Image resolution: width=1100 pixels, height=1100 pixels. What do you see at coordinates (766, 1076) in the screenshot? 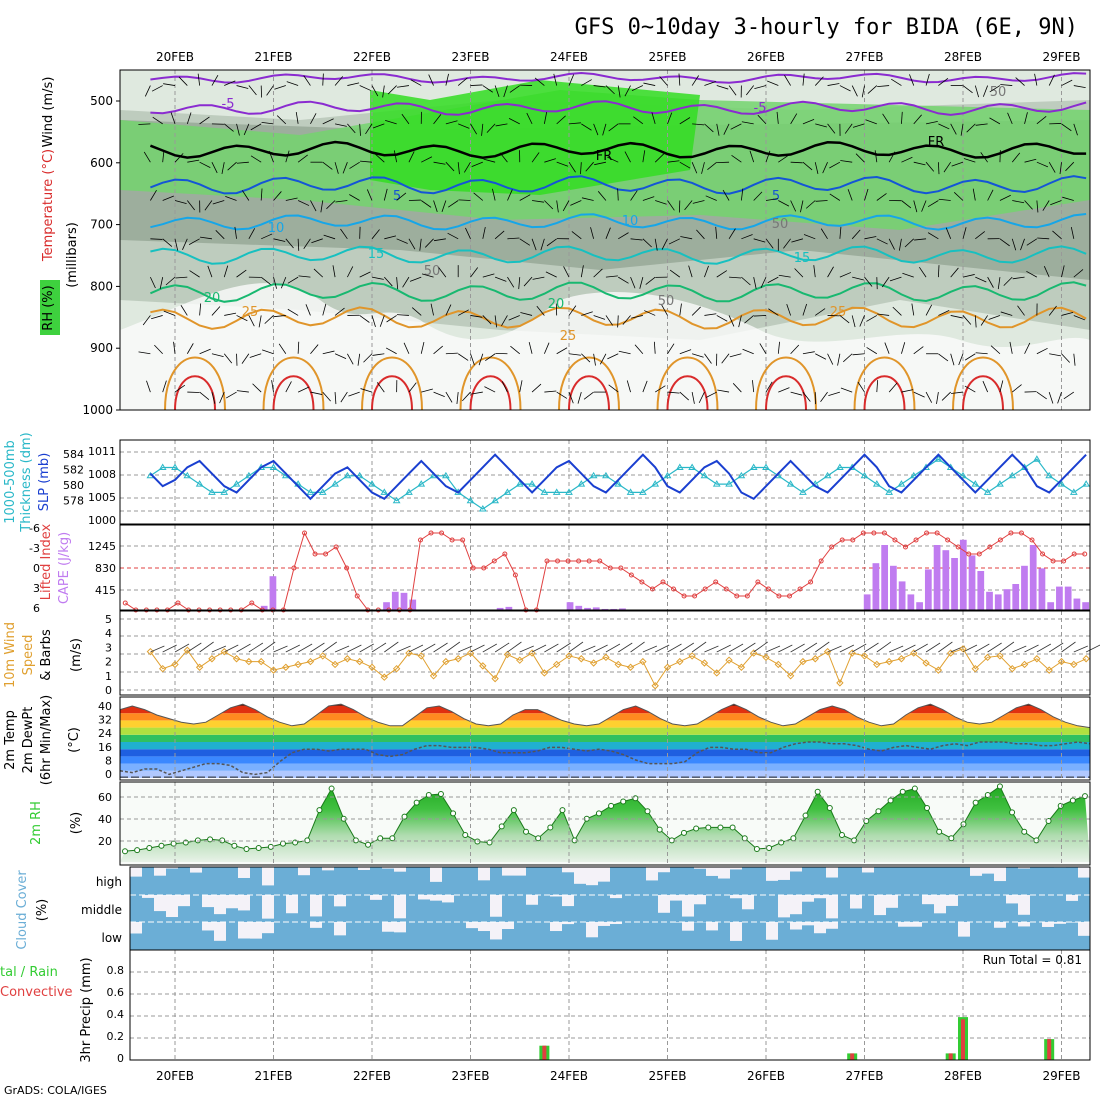
I see `bottom-day-label: 26FEB` at bounding box center [766, 1076].